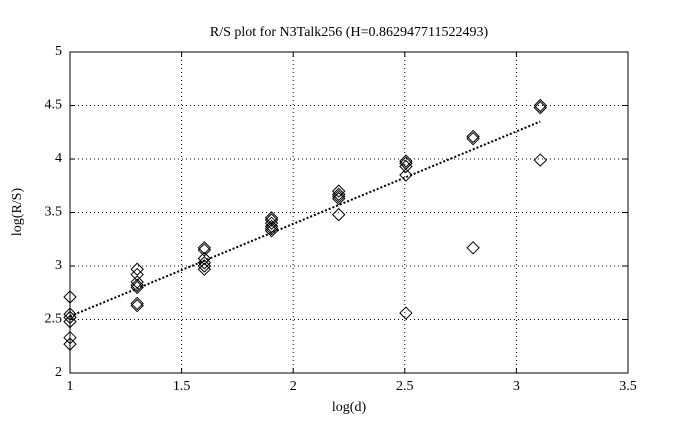 This screenshot has width=686, height=430. Describe the element at coordinates (182, 386) in the screenshot. I see `x-tick-label: 1.5` at that location.